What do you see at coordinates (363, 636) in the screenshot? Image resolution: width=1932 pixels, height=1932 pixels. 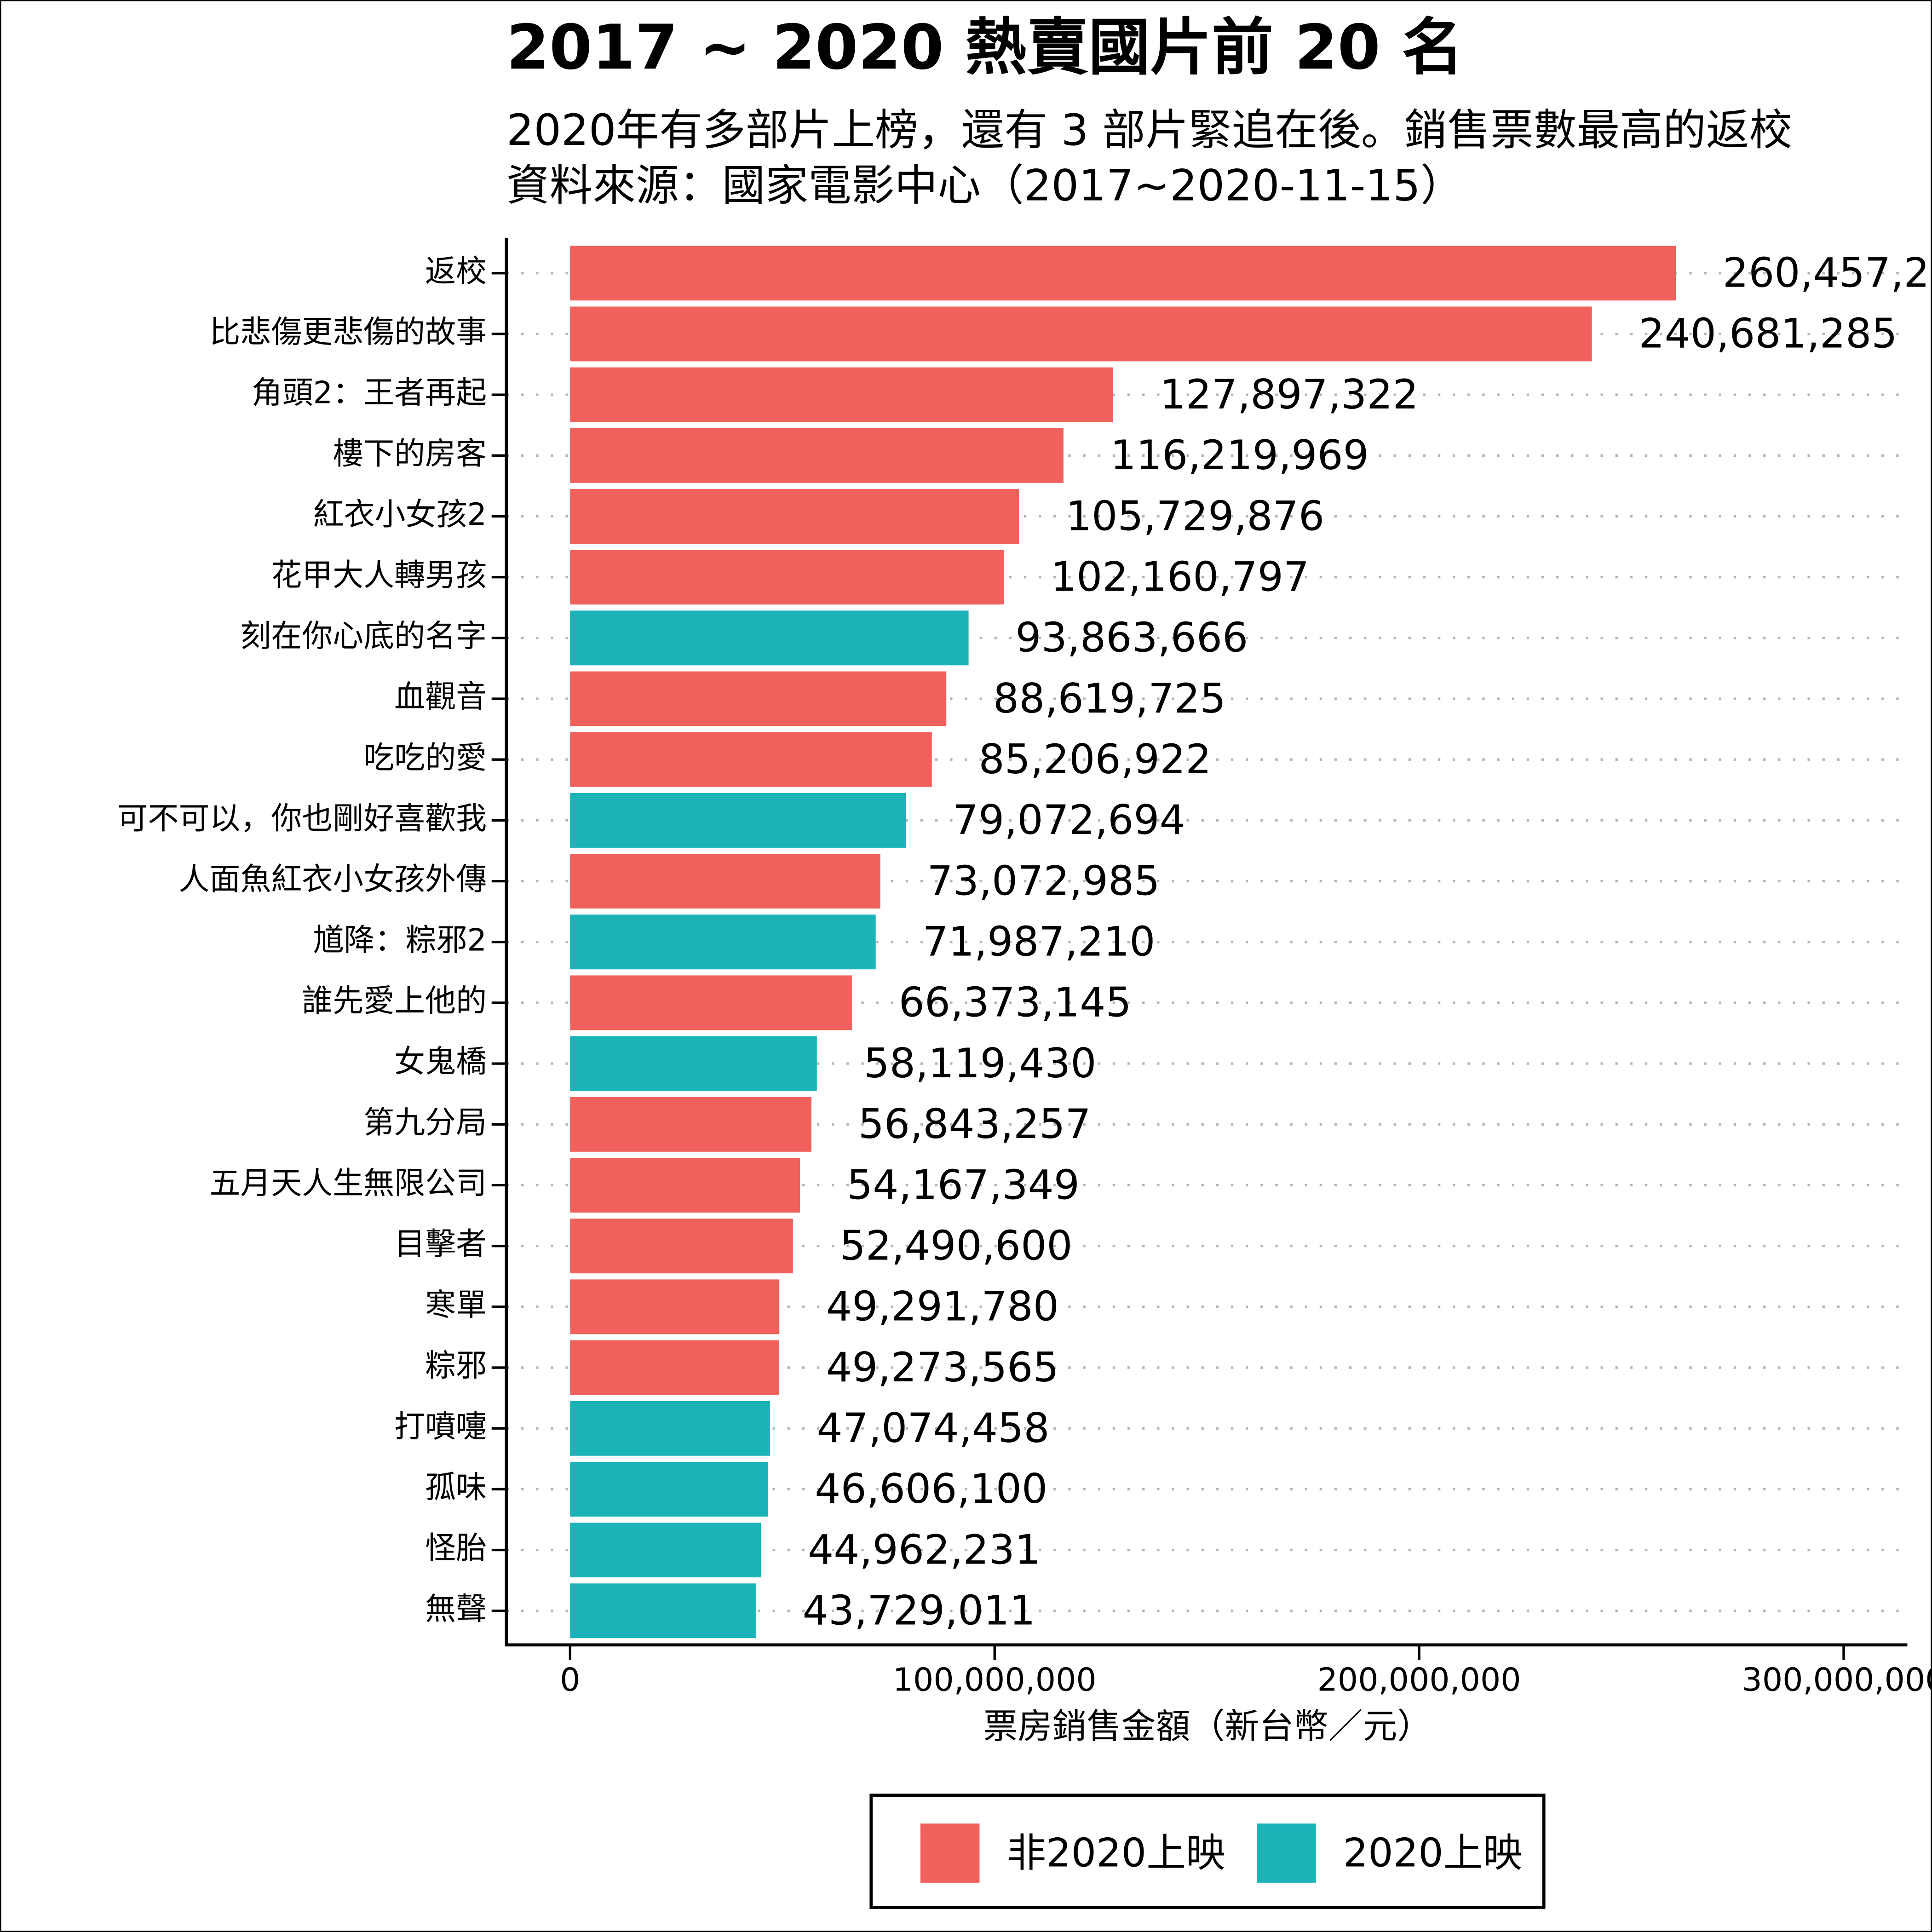 I see `y-tick-label: 刻在你心底的名字` at bounding box center [363, 636].